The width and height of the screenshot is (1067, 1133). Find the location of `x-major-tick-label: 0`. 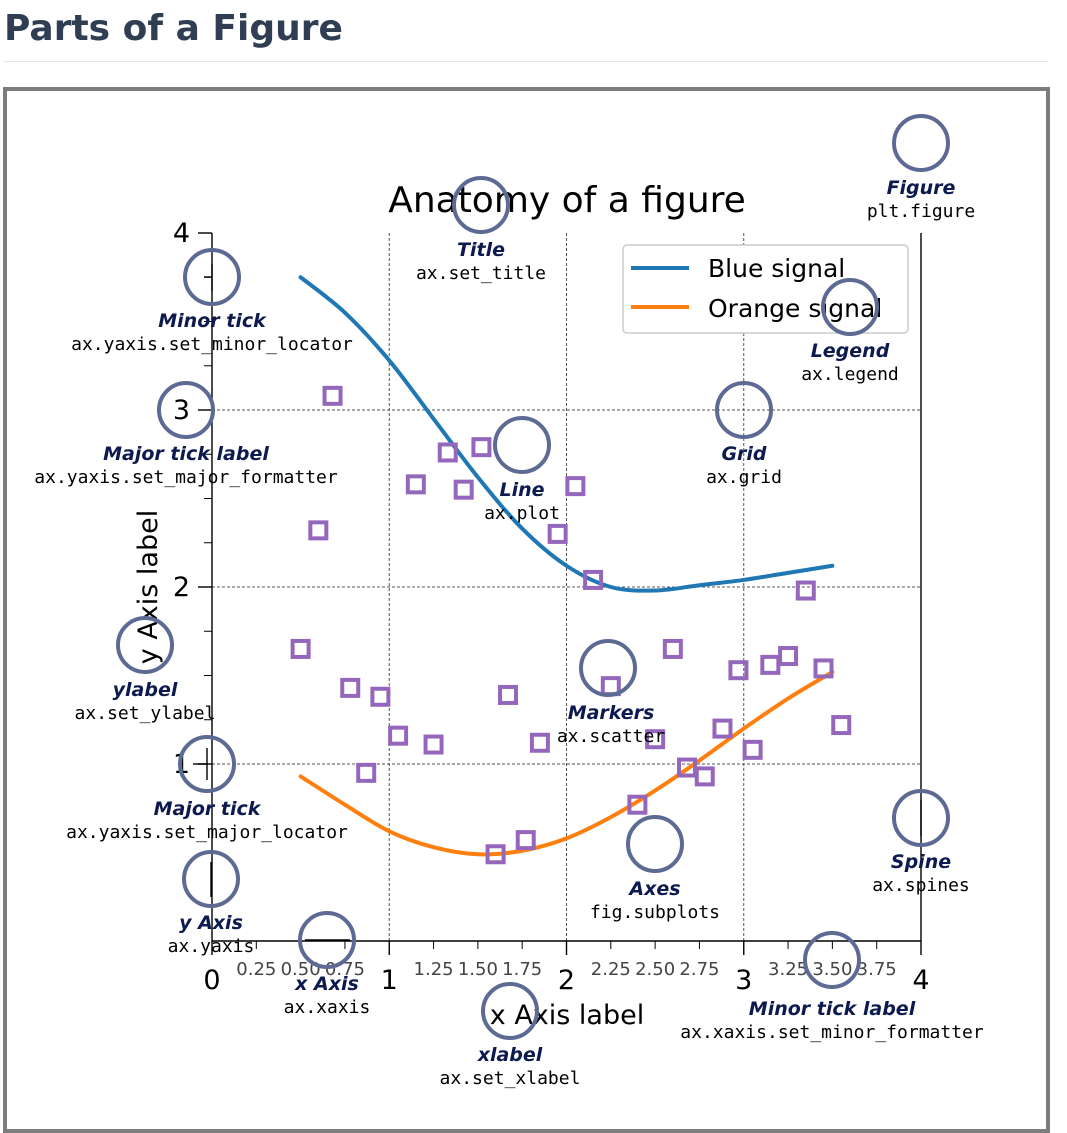

x-major-tick-label: 0 is located at coordinates (211, 980).